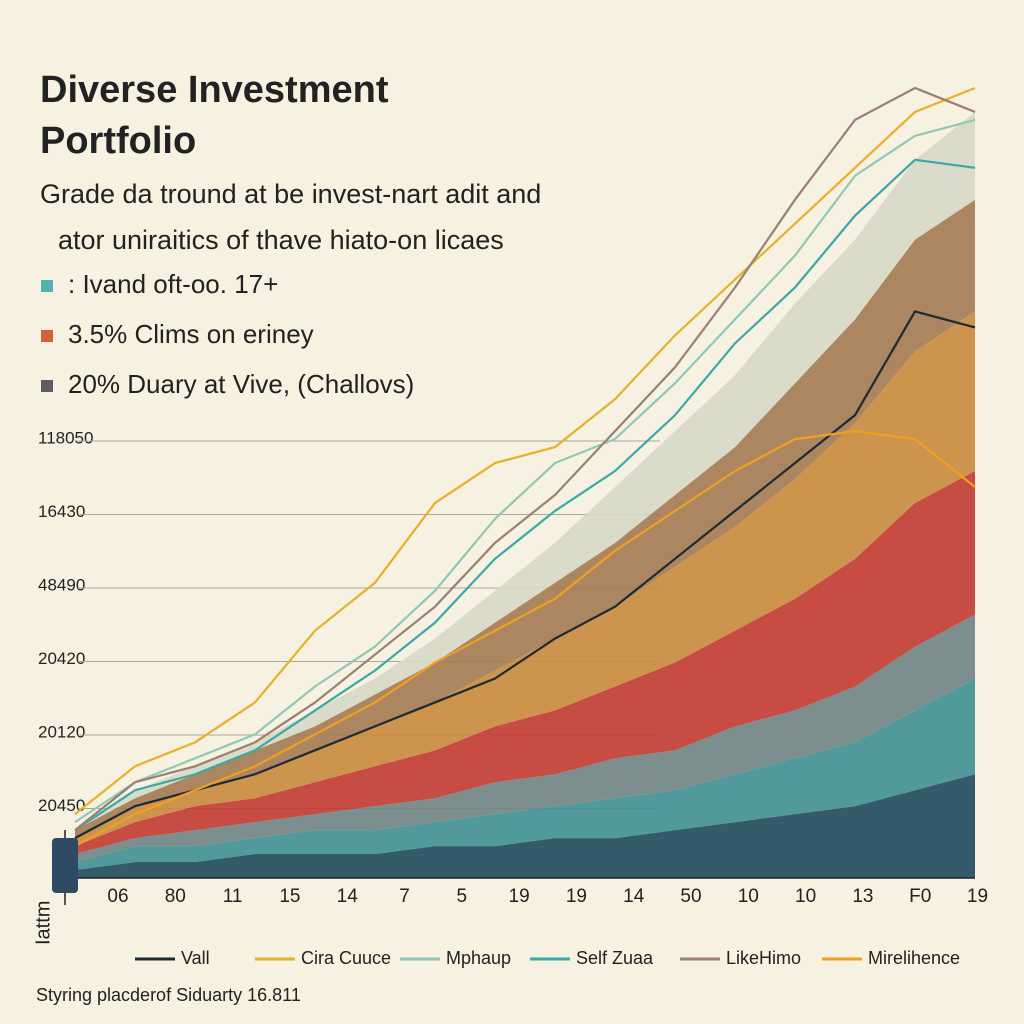 The image size is (1024, 1024). I want to click on x-tick-label: F0, so click(920, 896).